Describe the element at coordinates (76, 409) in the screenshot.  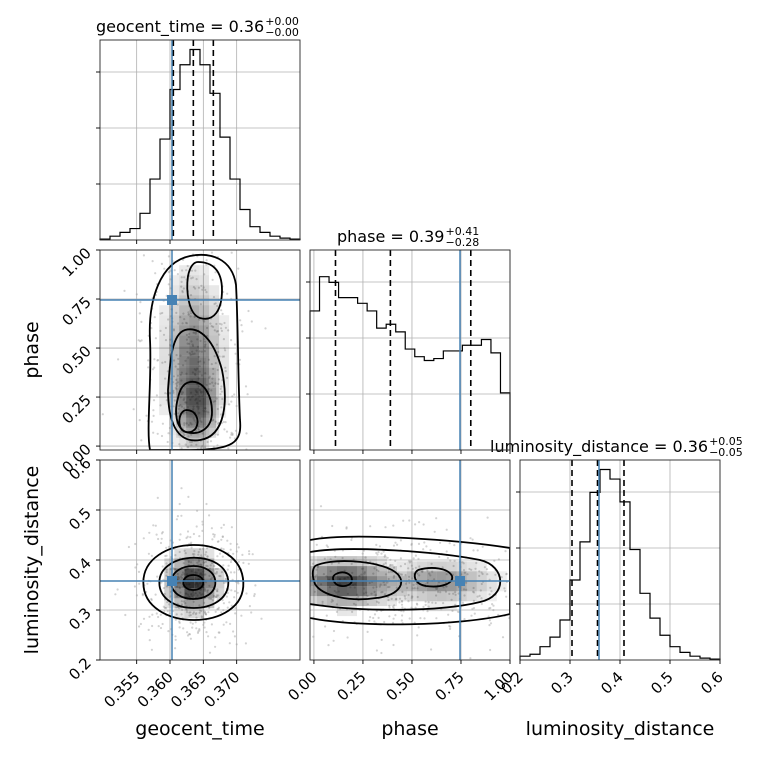
I see `y-tick-label: 0.25` at that location.